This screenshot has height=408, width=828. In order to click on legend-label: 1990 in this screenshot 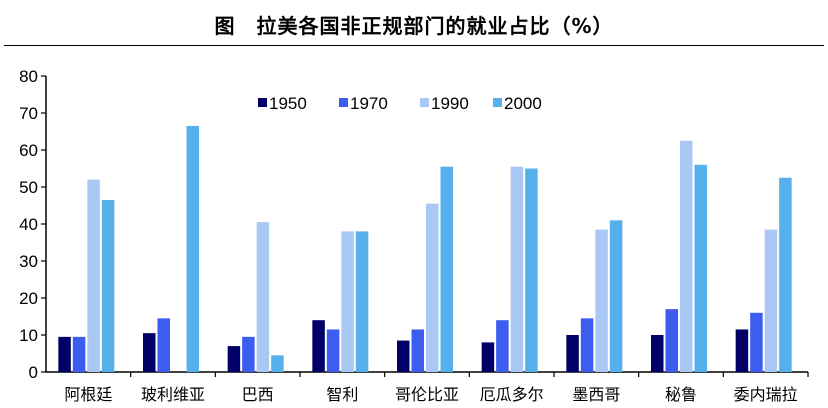, I will do `click(450, 103)`.